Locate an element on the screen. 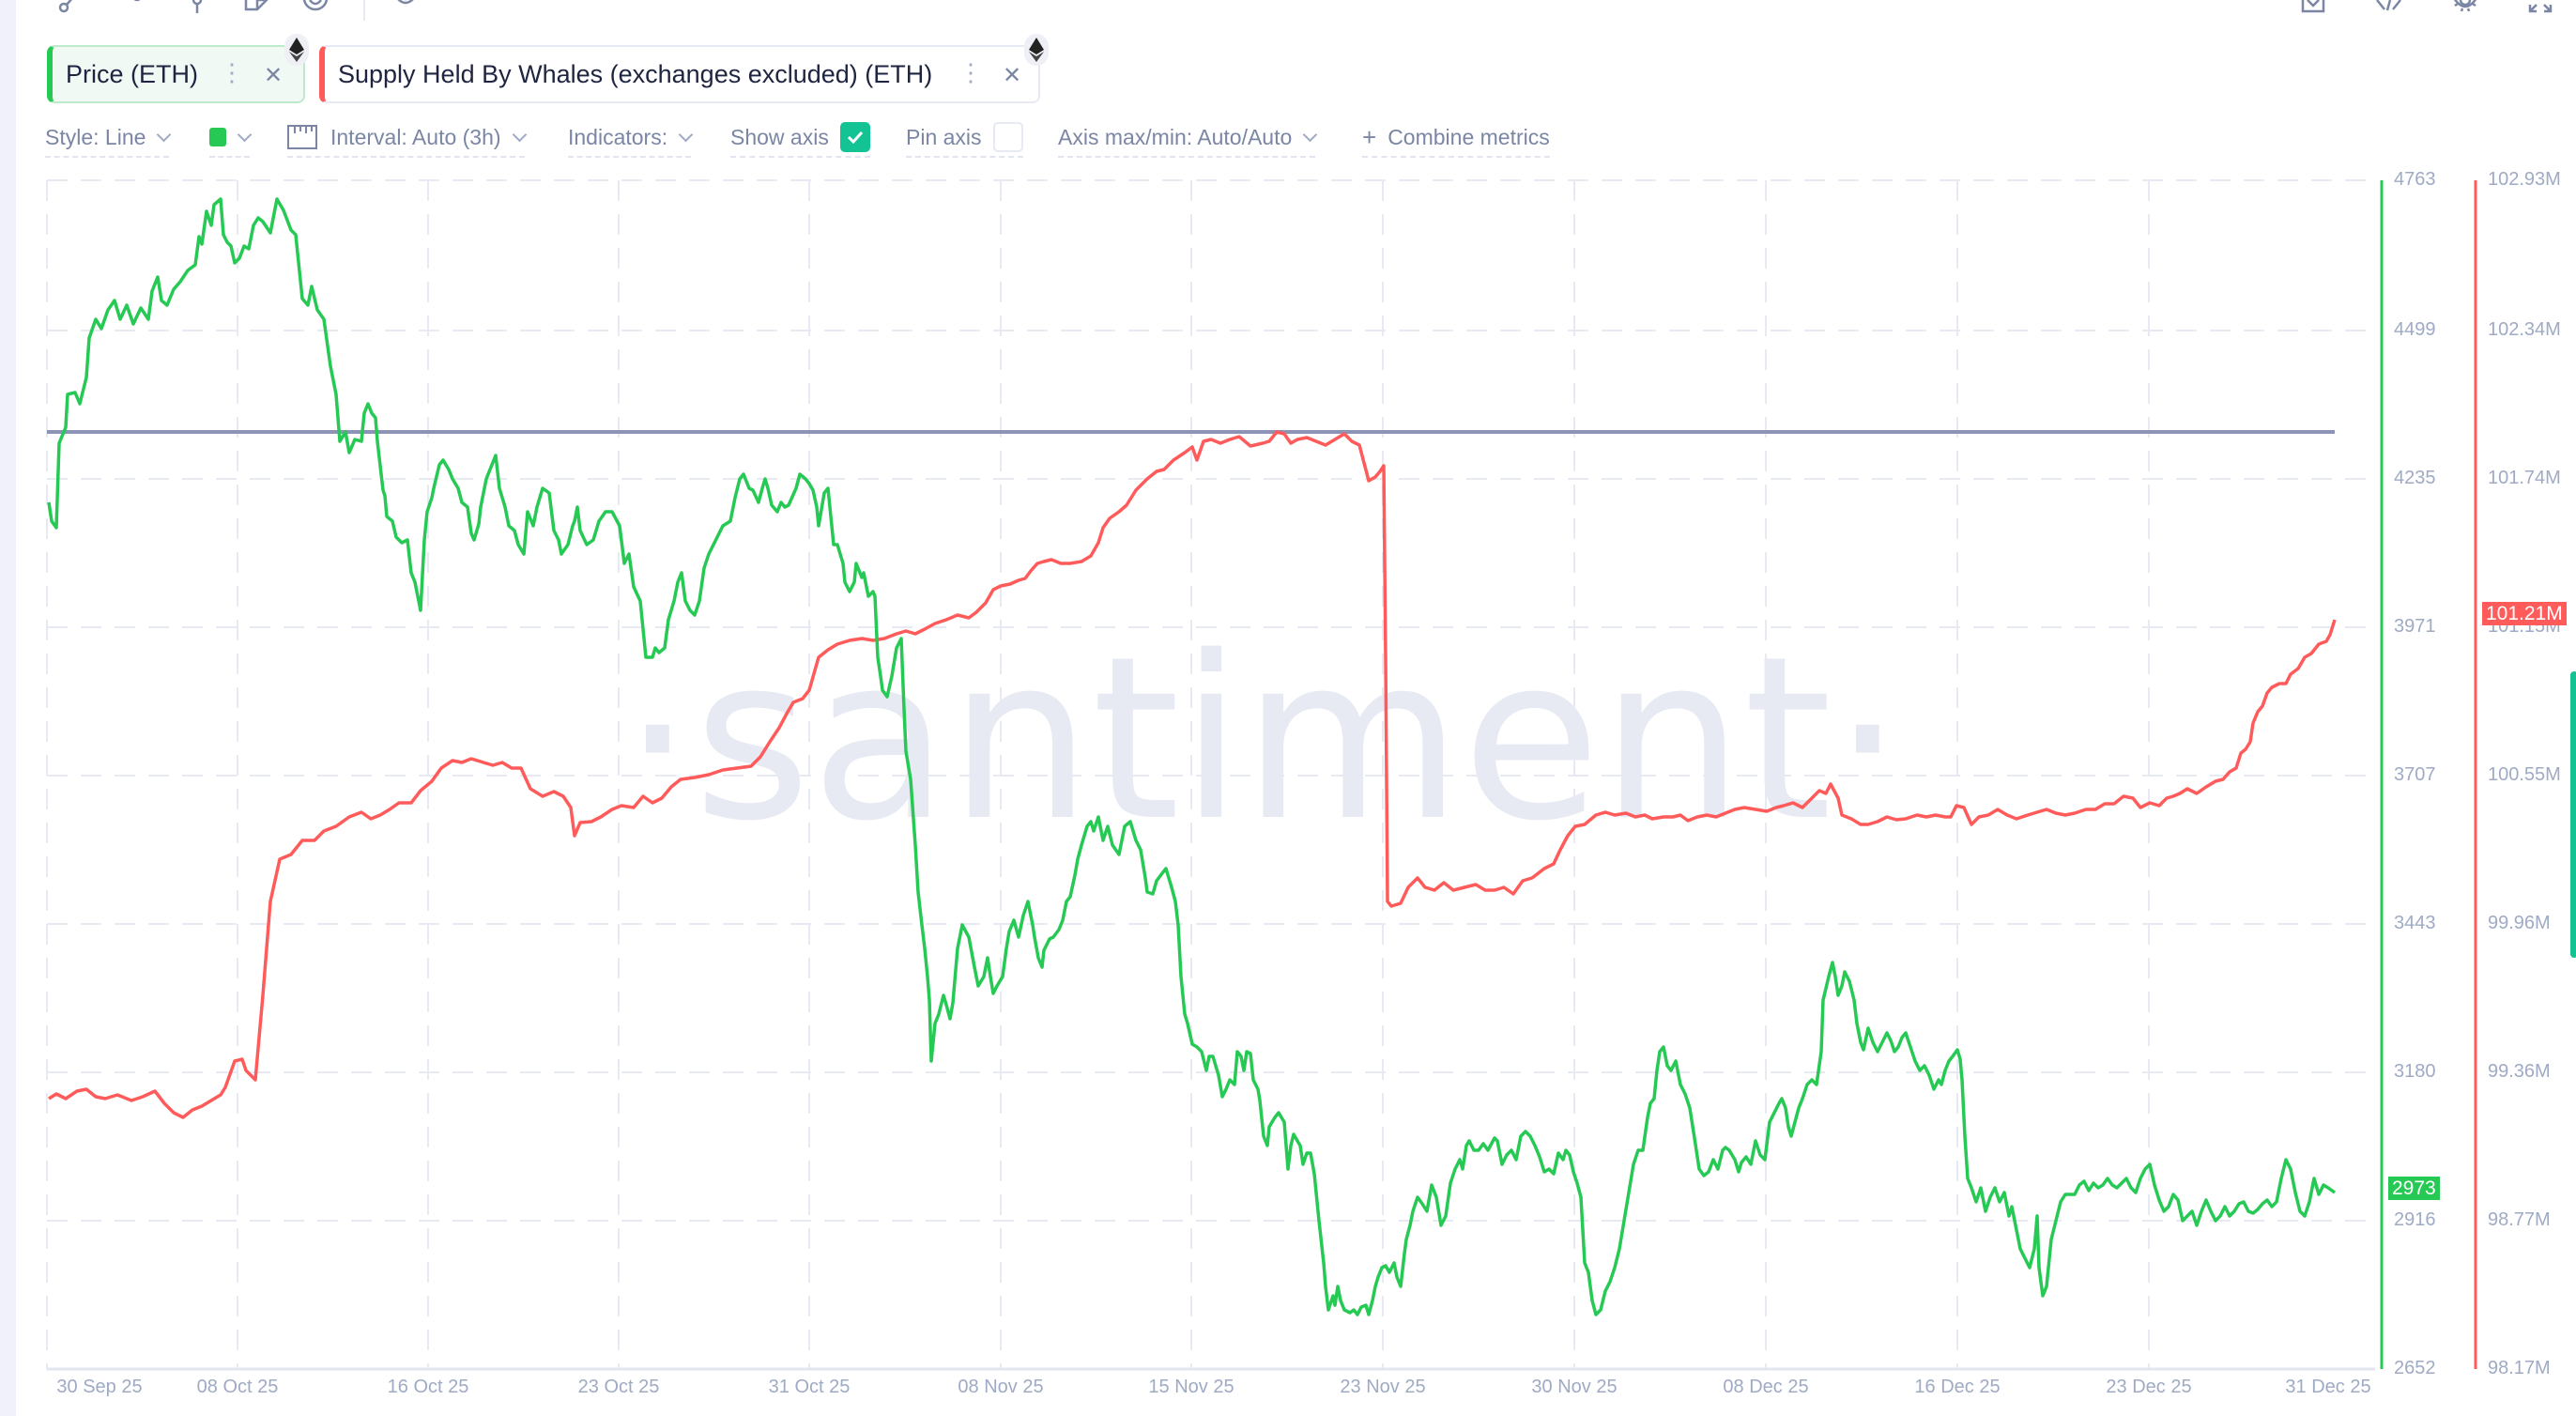 This screenshot has width=2576, height=1416. date-tick: 16 Dec 25 is located at coordinates (1958, 1387).